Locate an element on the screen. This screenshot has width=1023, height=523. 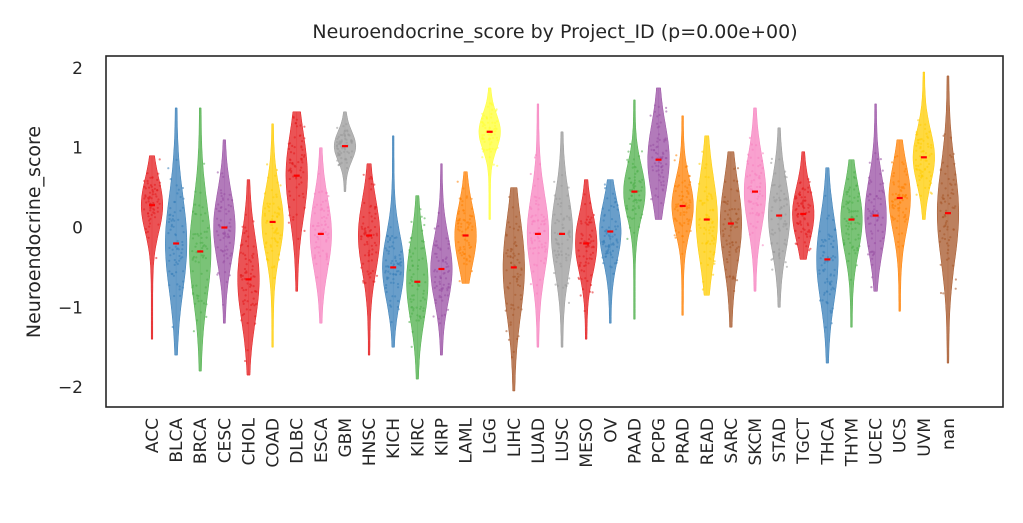
violin-nan is located at coordinates (948, 219).